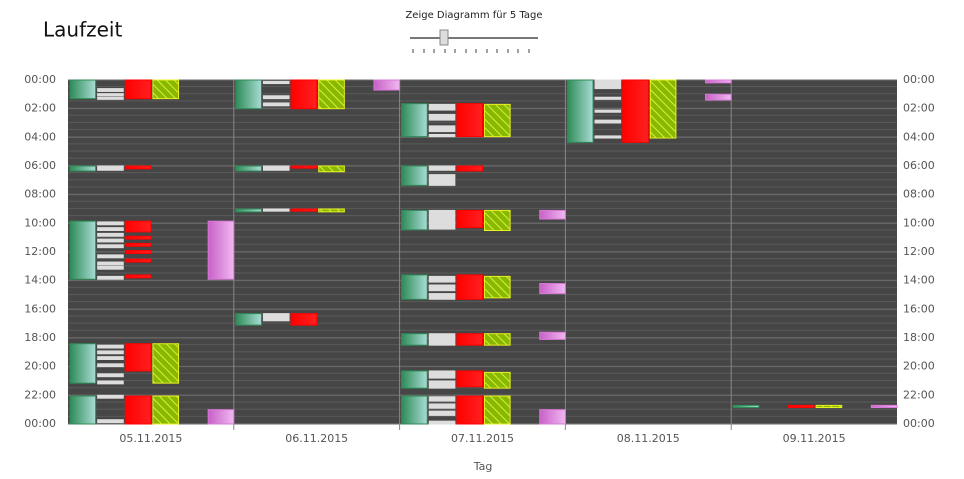 Image resolution: width=964 pixels, height=479 pixels. Describe the element at coordinates (919, 423) in the screenshot. I see `y2-tick-label: 00:00` at that location.